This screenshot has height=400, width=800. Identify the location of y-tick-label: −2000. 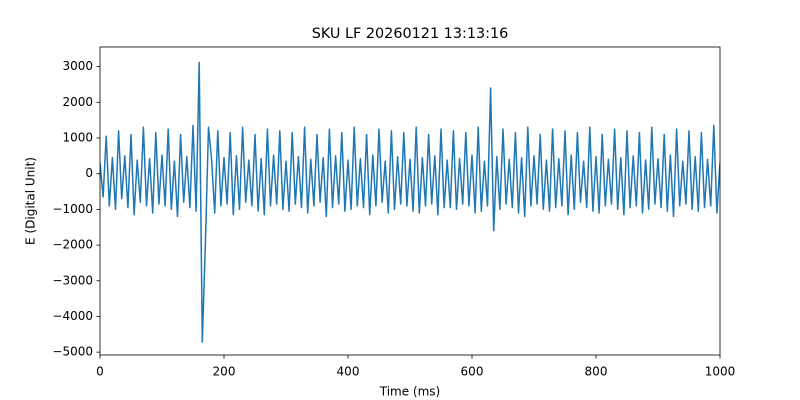
(72, 245).